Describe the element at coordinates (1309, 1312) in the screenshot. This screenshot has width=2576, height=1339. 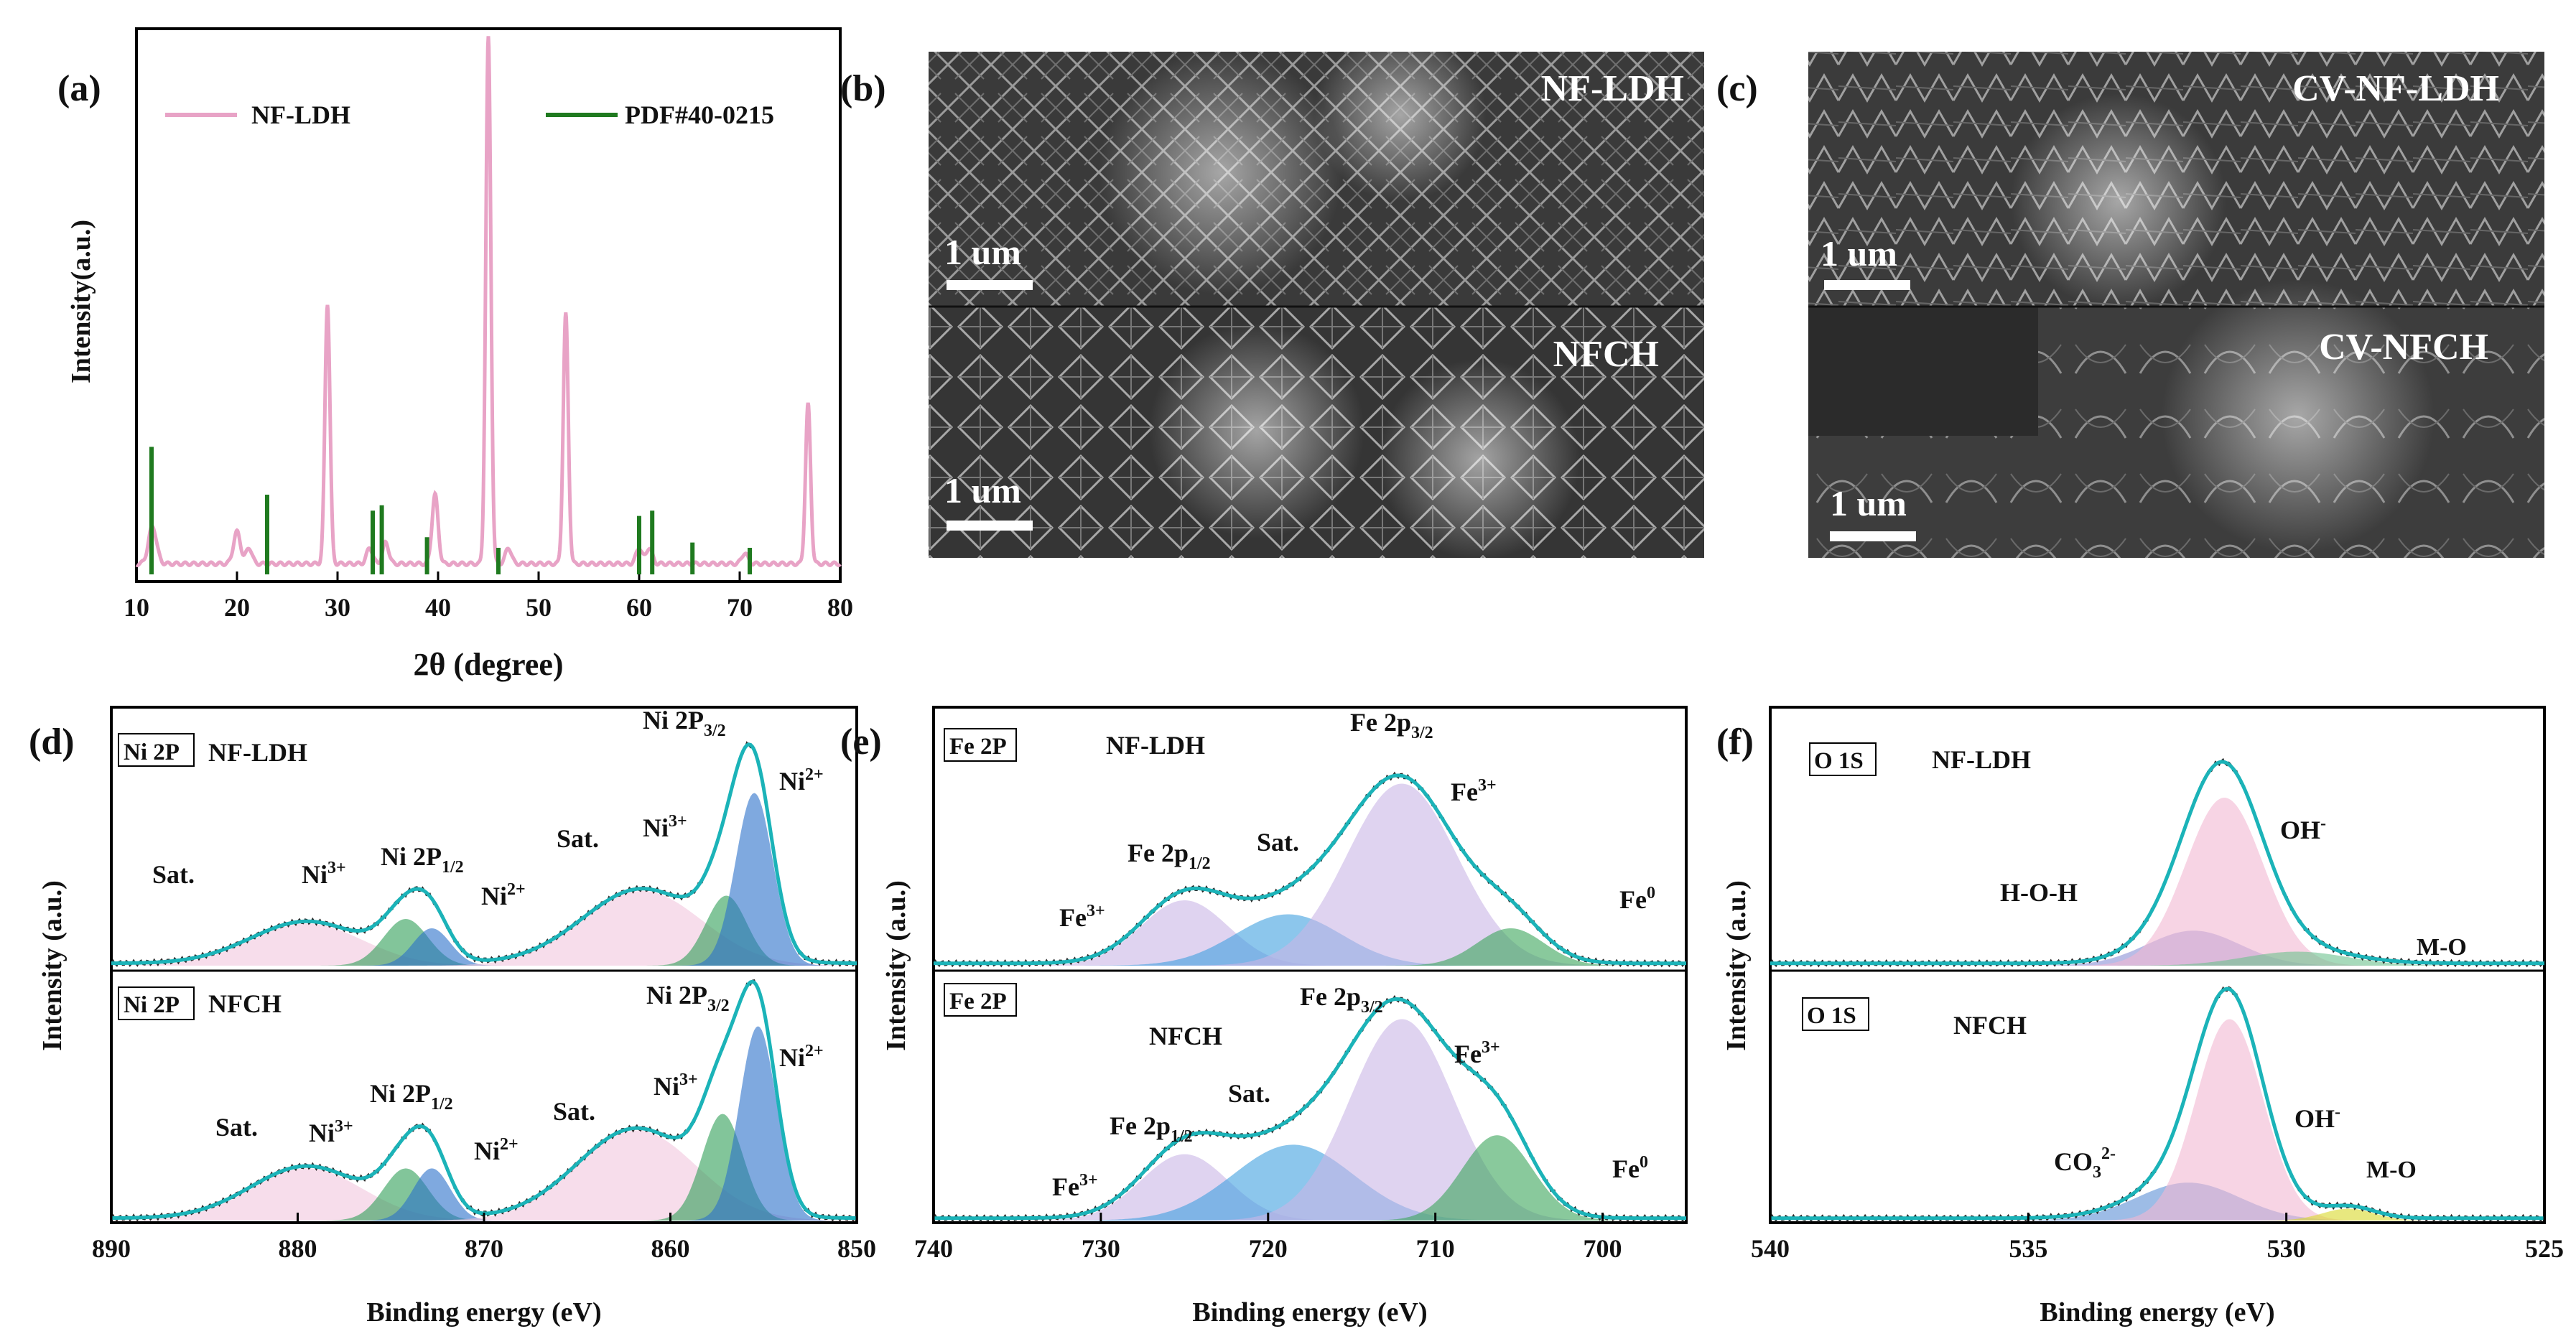
I see `panel-e-x-label: Binding energy (eV)` at that location.